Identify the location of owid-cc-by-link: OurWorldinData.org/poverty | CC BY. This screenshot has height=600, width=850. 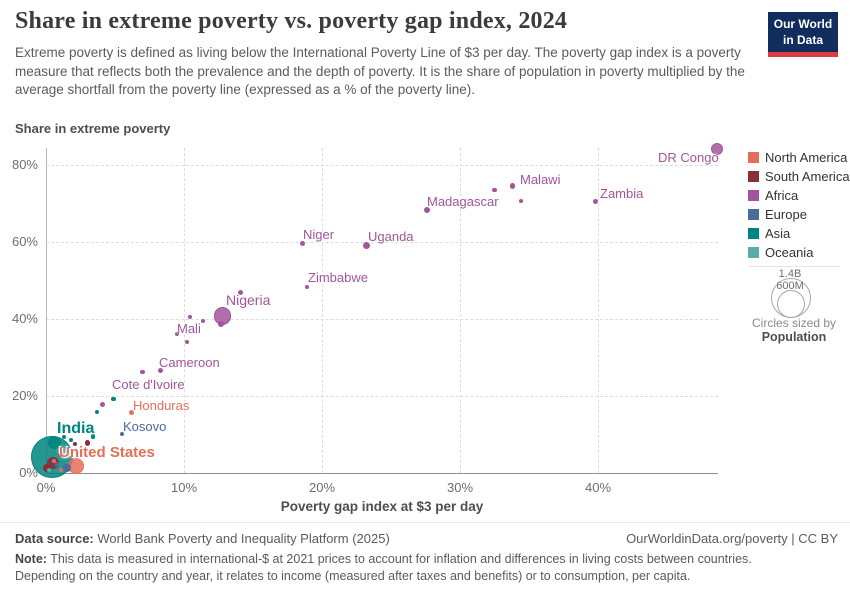
(732, 538).